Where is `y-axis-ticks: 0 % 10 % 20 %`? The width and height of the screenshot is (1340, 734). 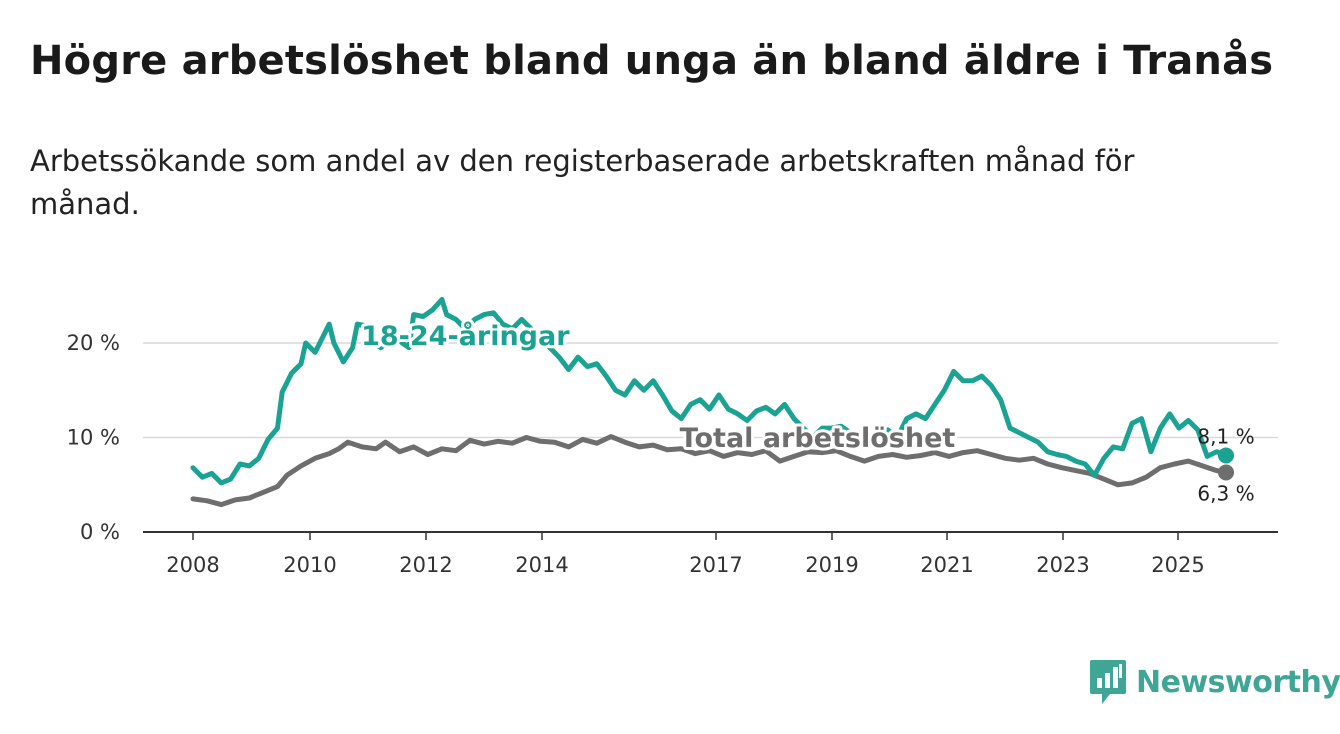
y-axis-ticks: 0 % 10 % 20 % is located at coordinates (93, 437).